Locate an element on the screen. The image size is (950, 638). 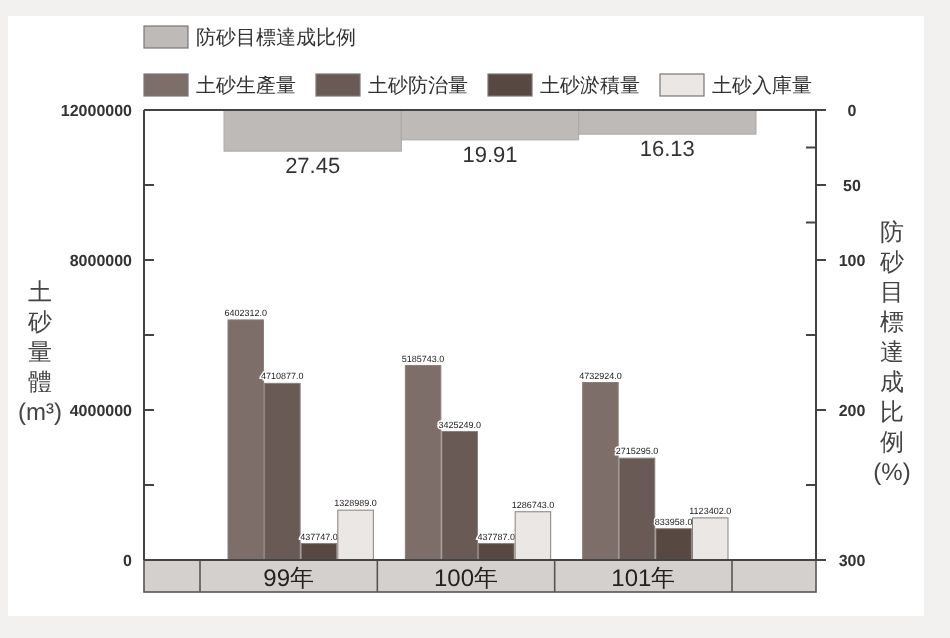
y-tick-label: 12000000 is located at coordinates (97, 111).